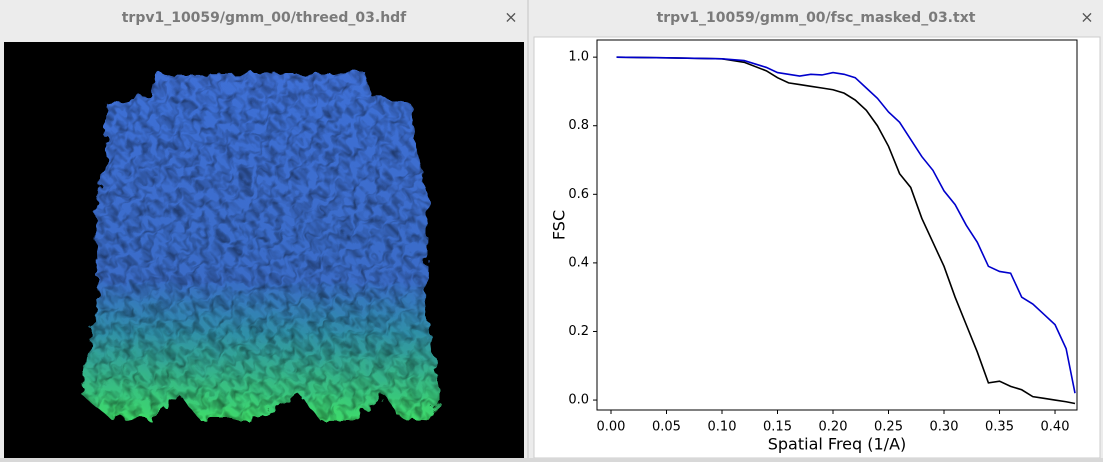 The image size is (1103, 462). What do you see at coordinates (578, 125) in the screenshot?
I see `y-tick-label: 0.8` at bounding box center [578, 125].